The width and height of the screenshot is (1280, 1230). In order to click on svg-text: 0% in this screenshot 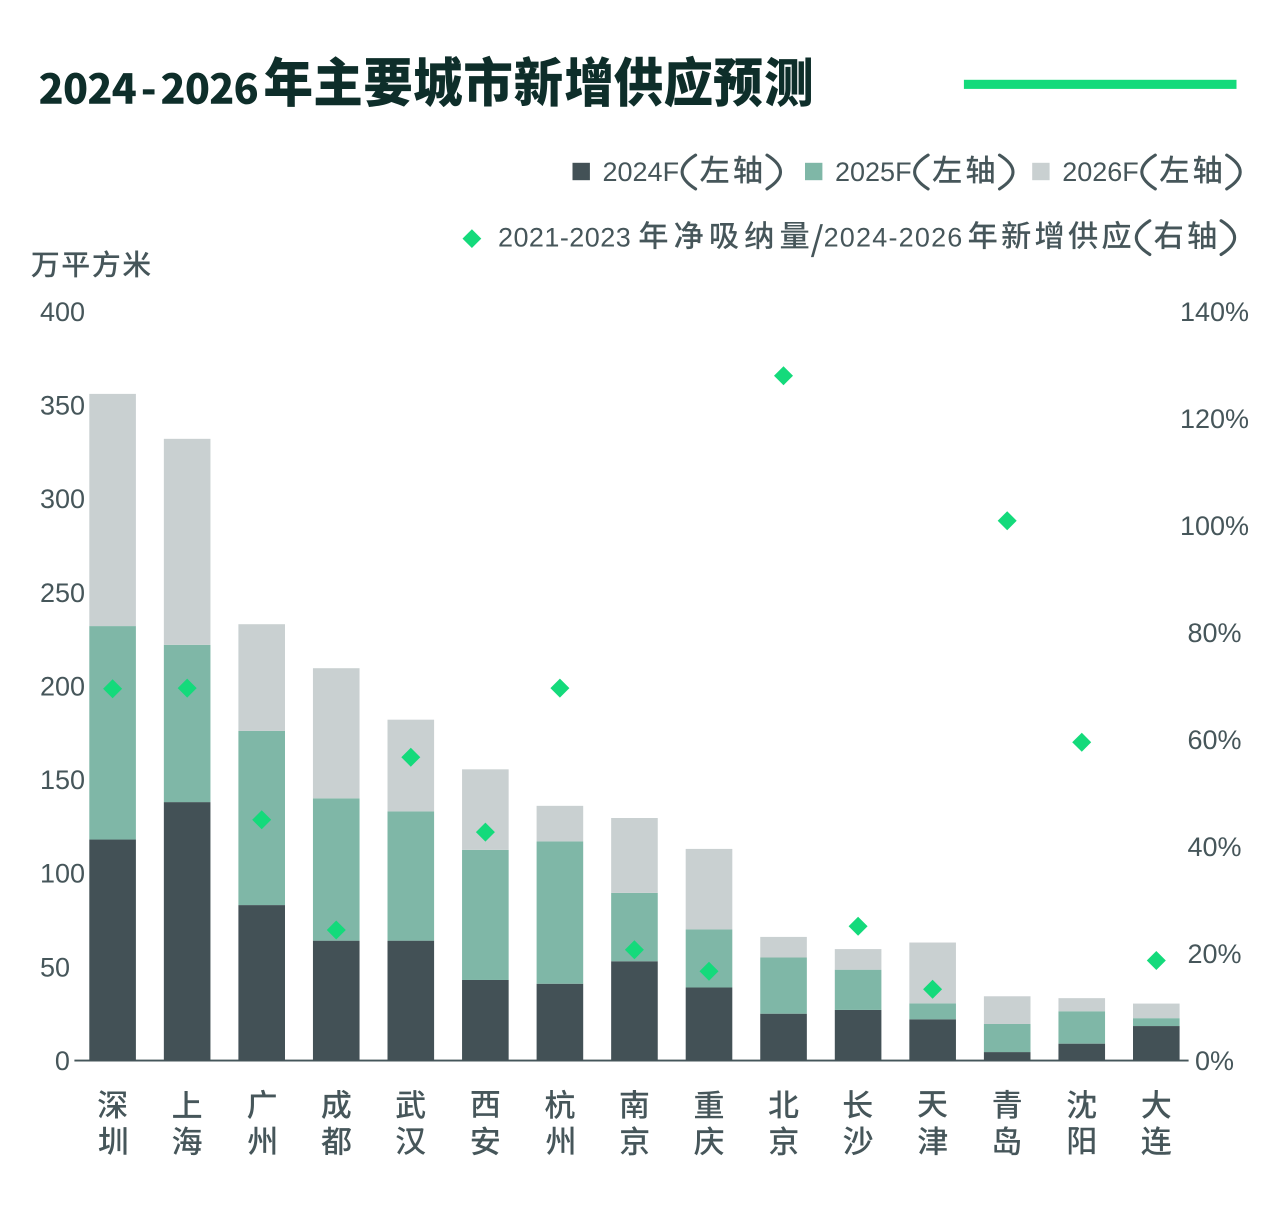, I will do `click(1214, 1061)`.